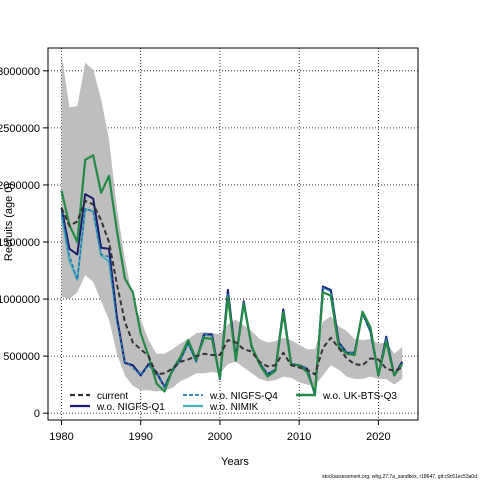 The width and height of the screenshot is (480, 480). What do you see at coordinates (20, 243) in the screenshot?
I see `y-tick-label-1500000: 1500000` at bounding box center [20, 243].